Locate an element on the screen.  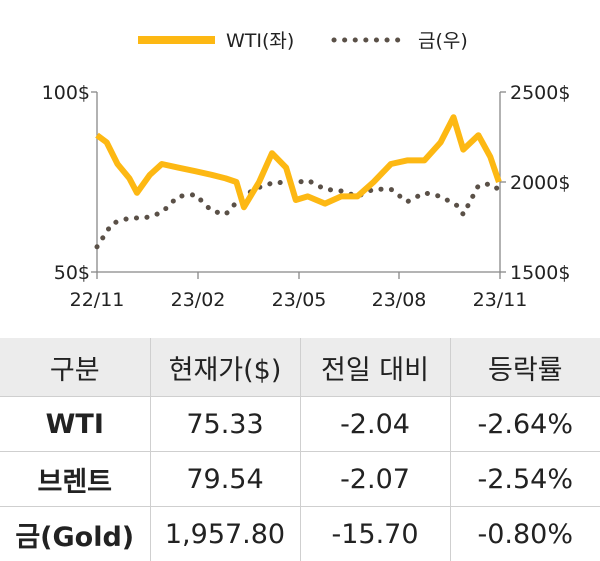
wti-series-line is located at coordinates (298, 162).